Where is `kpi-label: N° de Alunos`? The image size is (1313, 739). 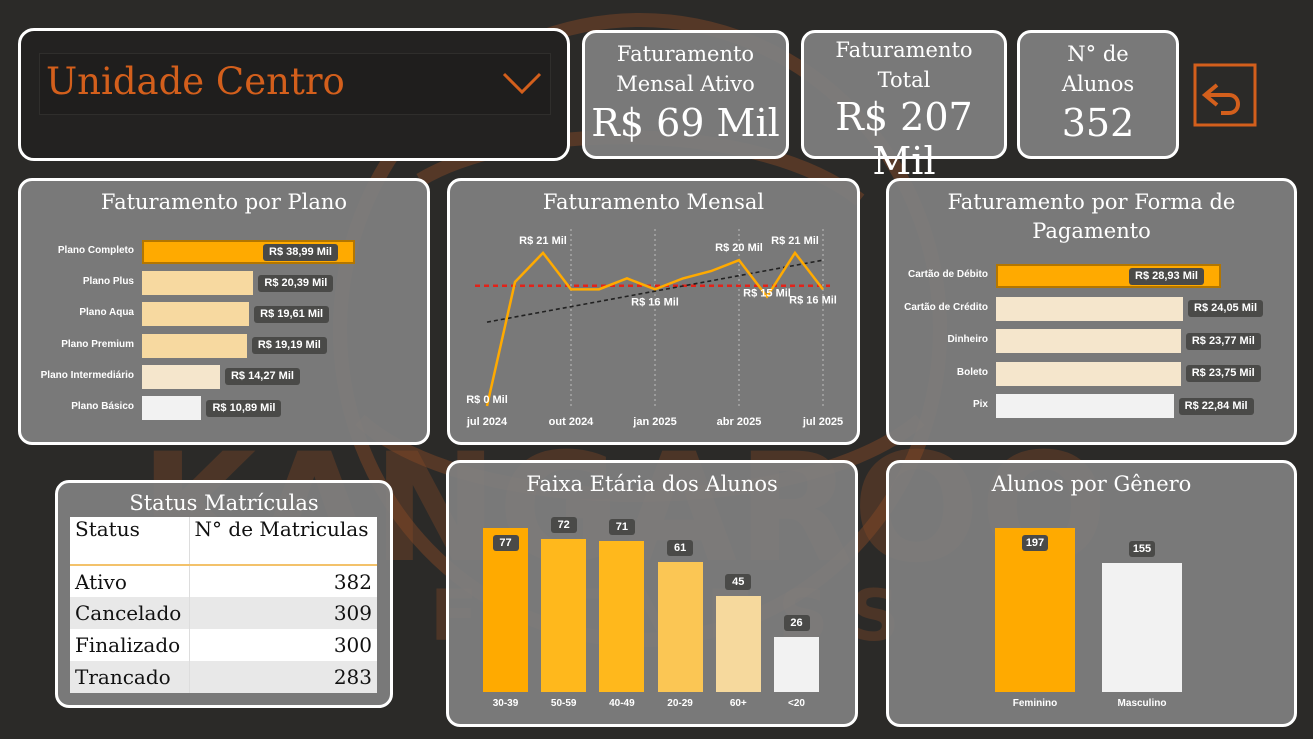
kpi-label: N° de Alunos is located at coordinates (1098, 69).